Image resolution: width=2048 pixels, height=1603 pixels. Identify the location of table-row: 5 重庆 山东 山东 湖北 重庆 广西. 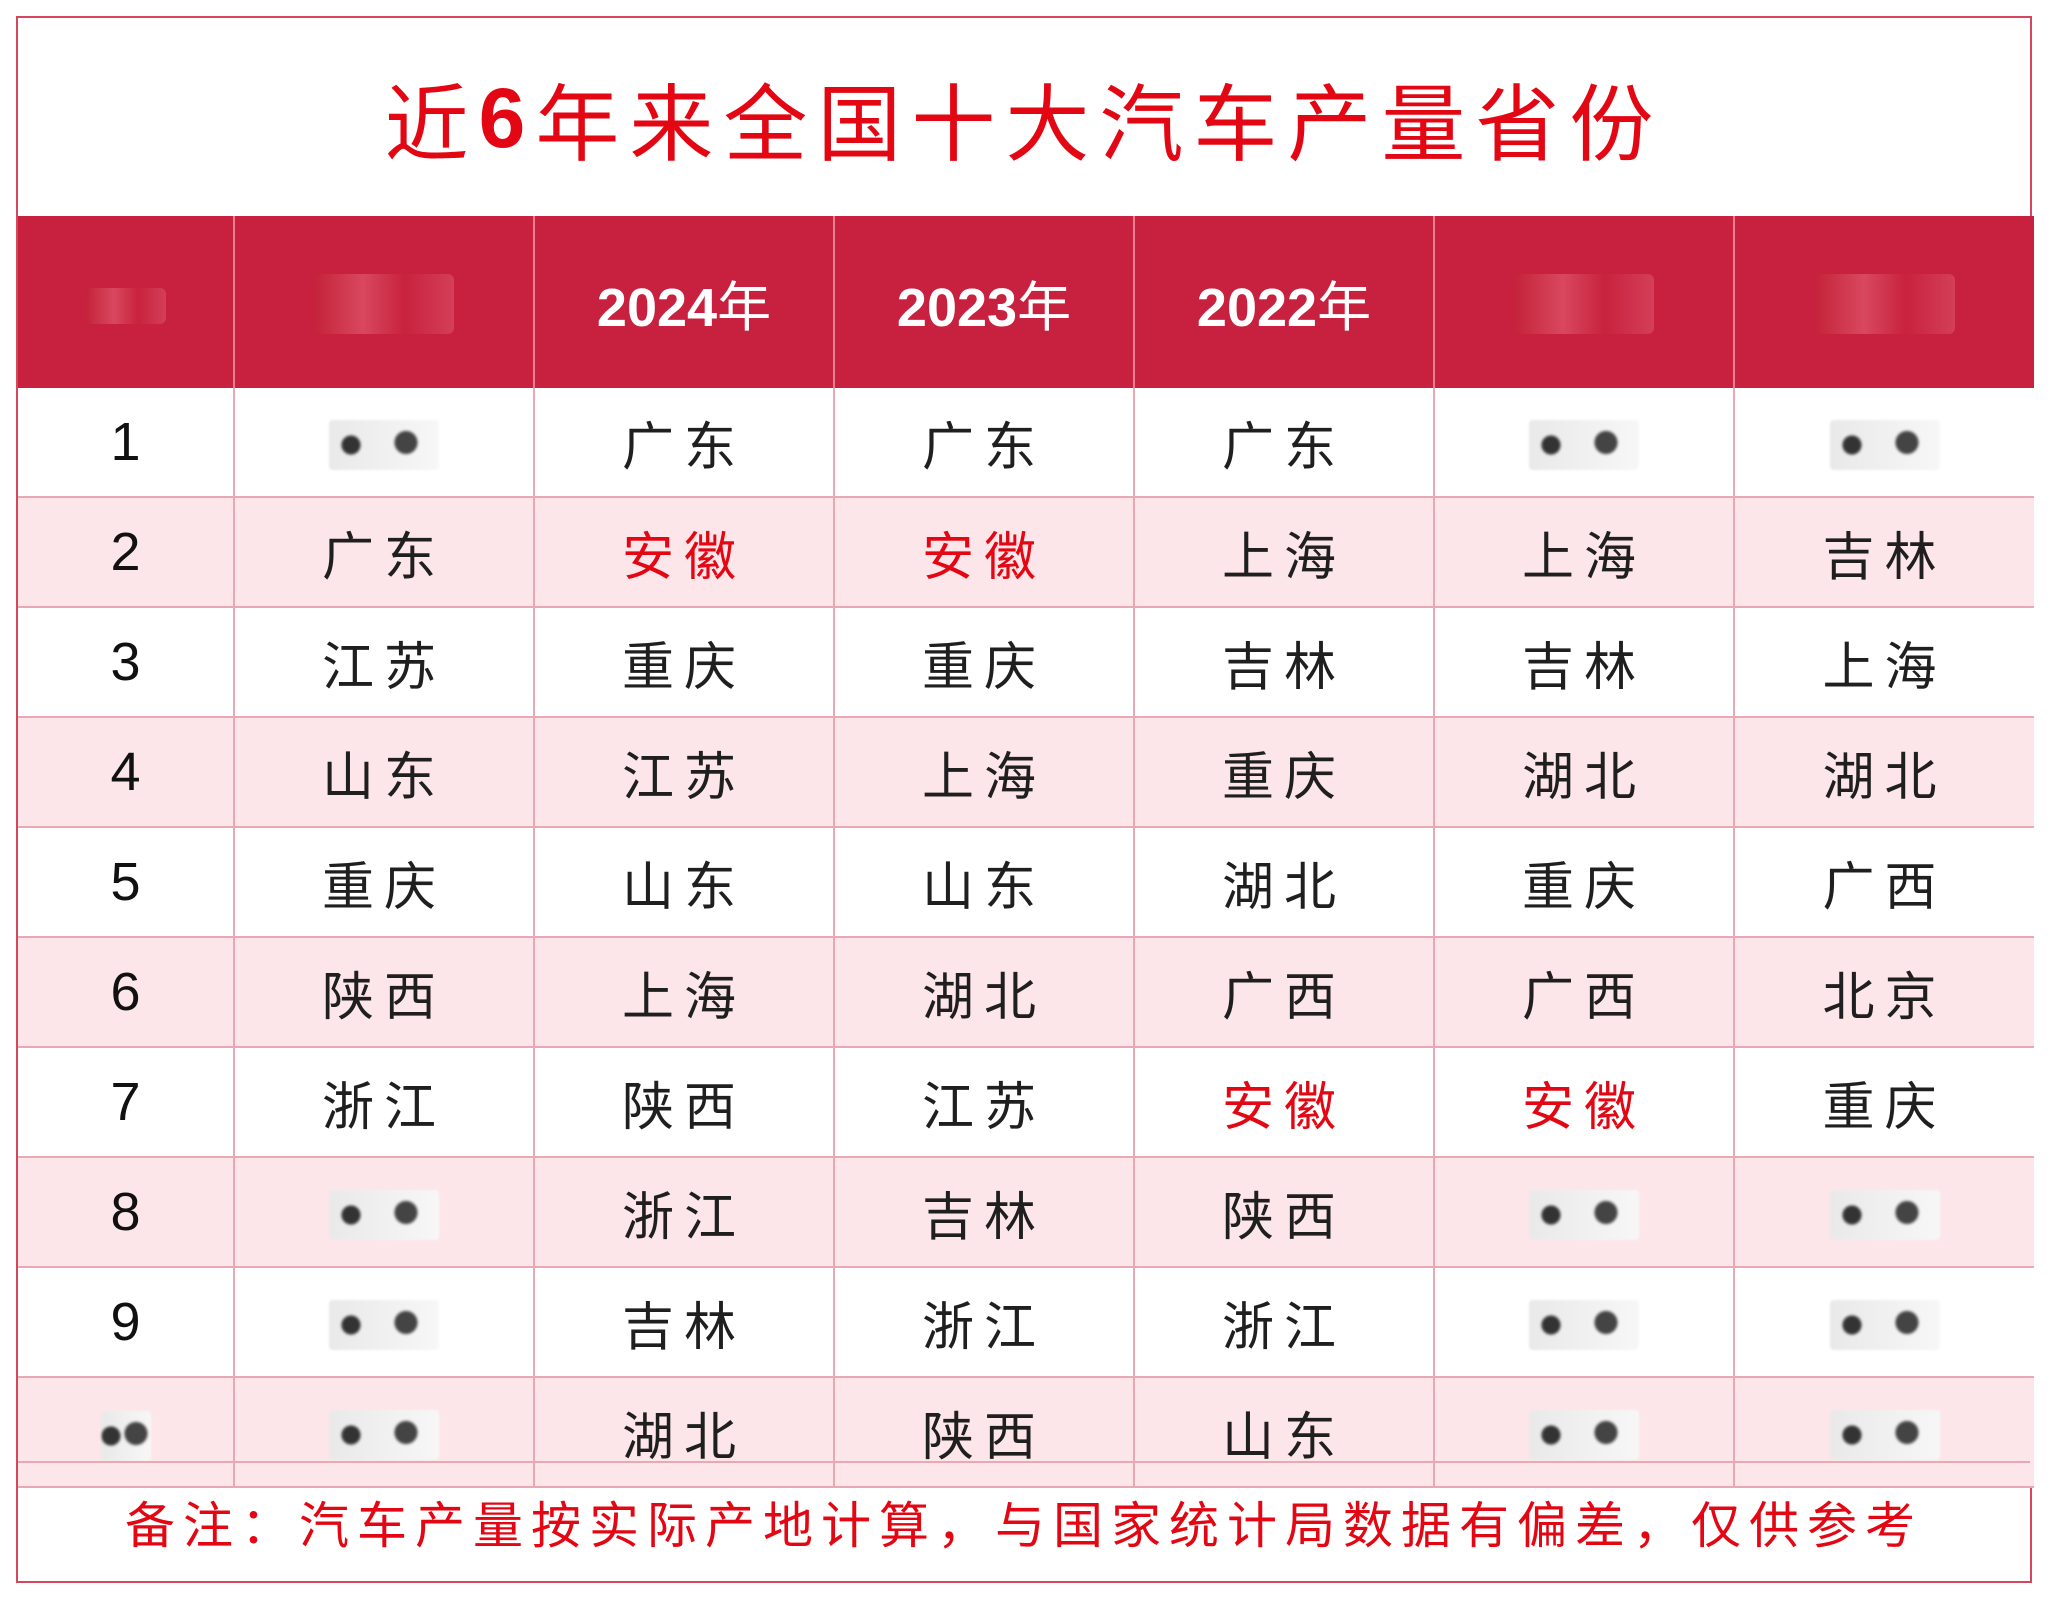
(1026, 882).